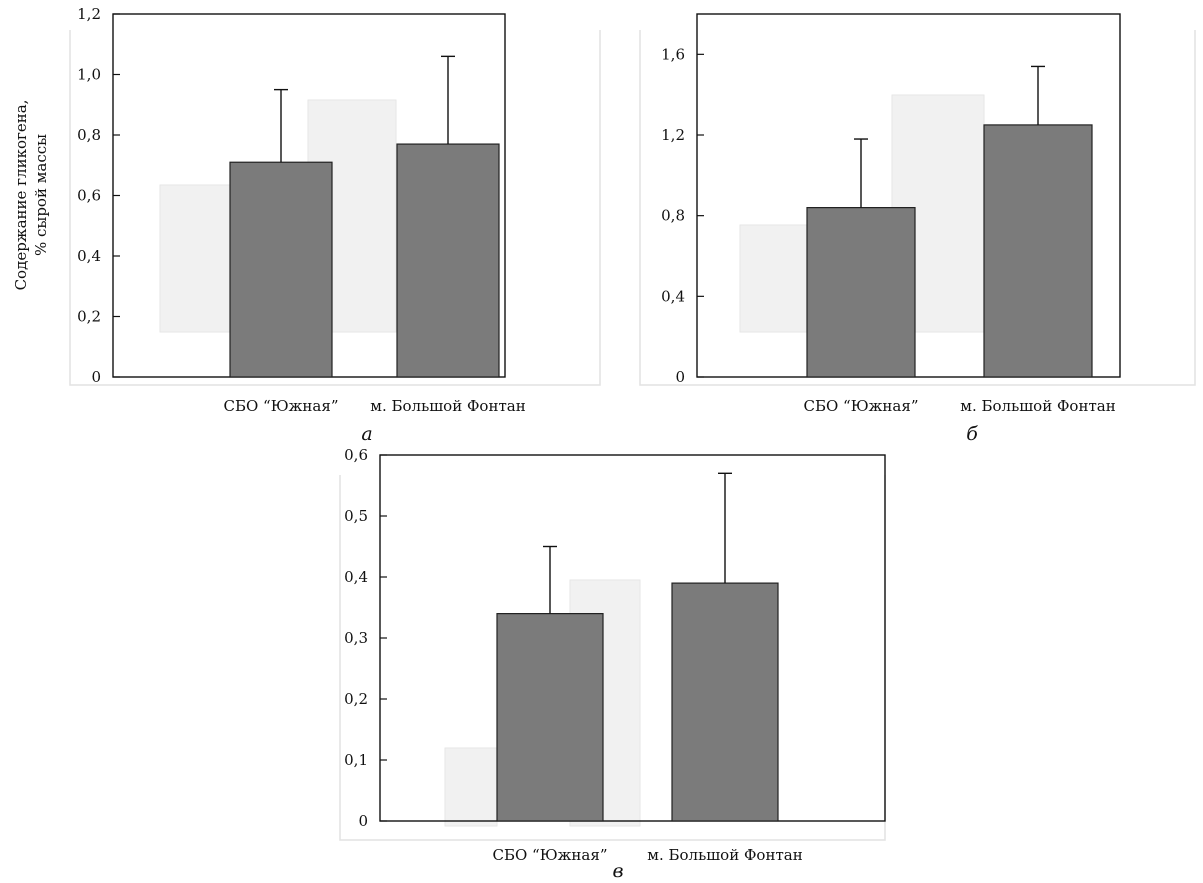  What do you see at coordinates (21, 195) in the screenshot?
I see `y-axis-label-line-1: Содержание гликогена,` at bounding box center [21, 195].